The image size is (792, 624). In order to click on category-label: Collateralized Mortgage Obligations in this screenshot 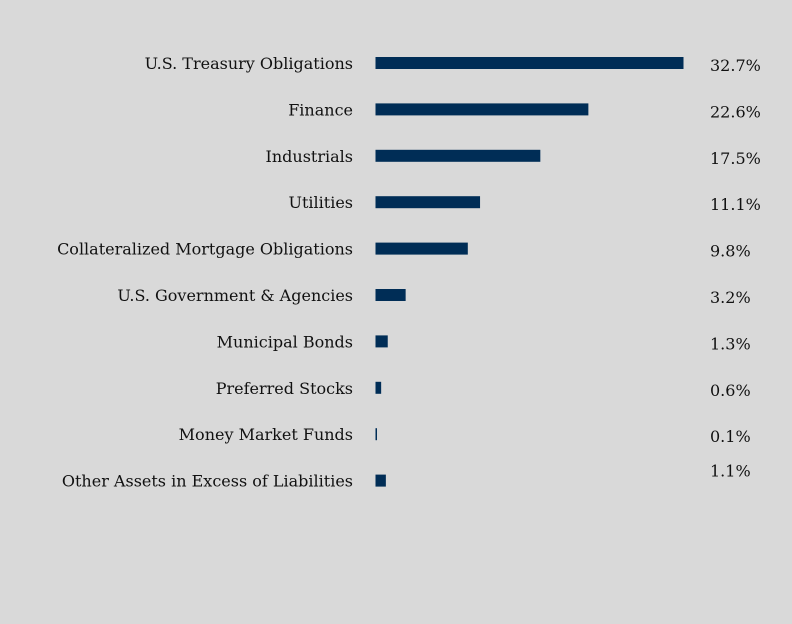, I will do `click(205, 249)`.